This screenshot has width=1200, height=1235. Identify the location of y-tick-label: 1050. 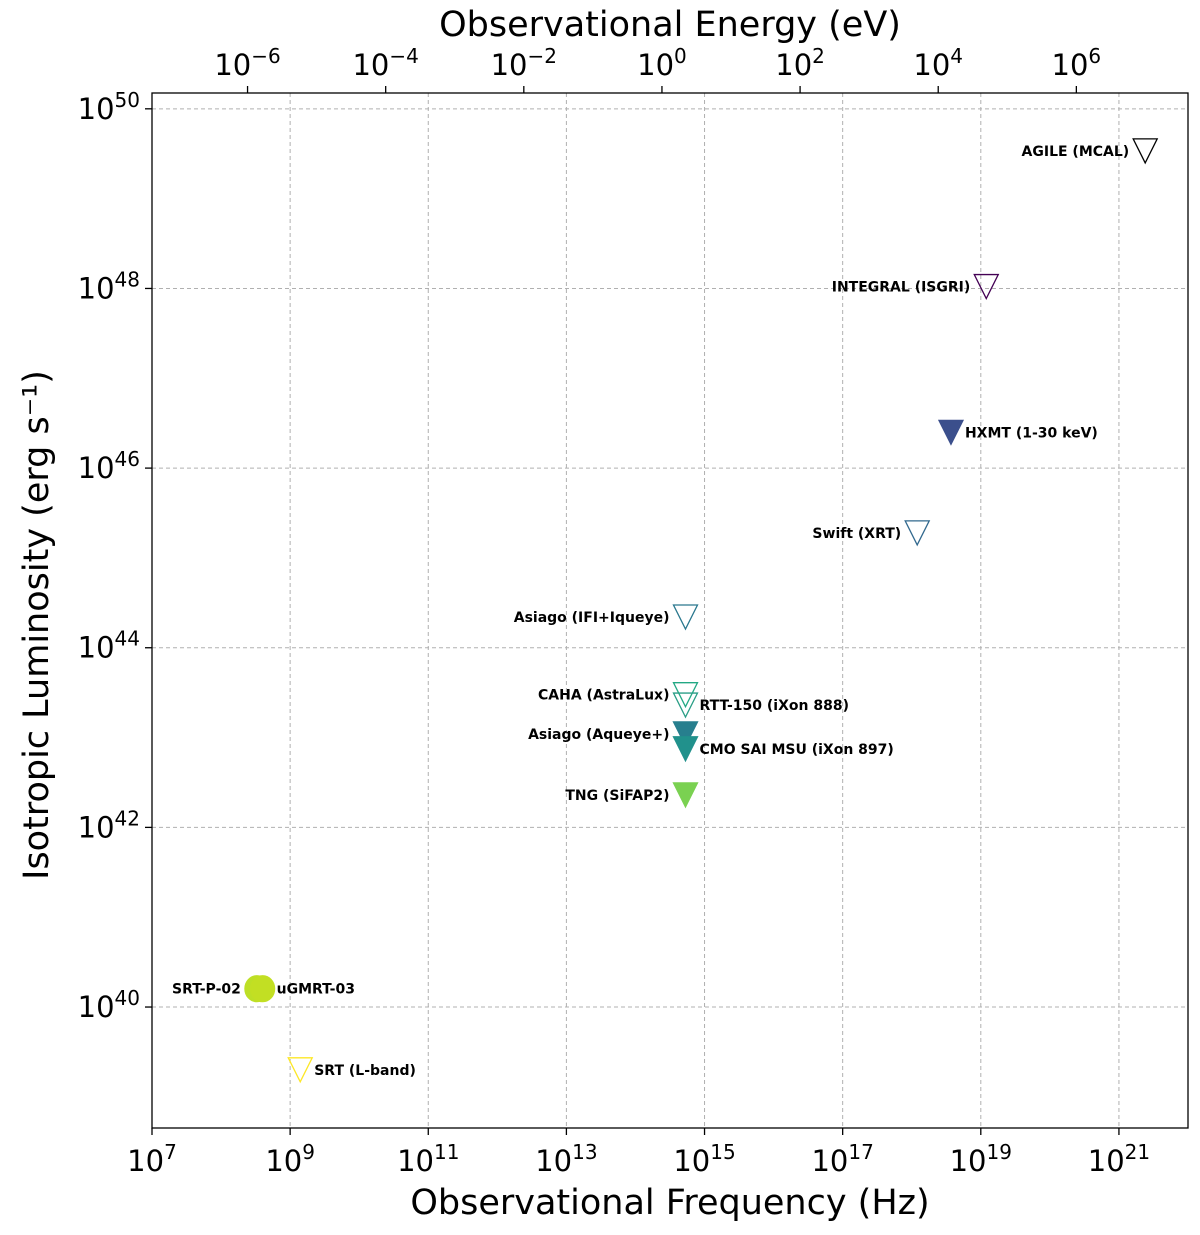
(109, 107).